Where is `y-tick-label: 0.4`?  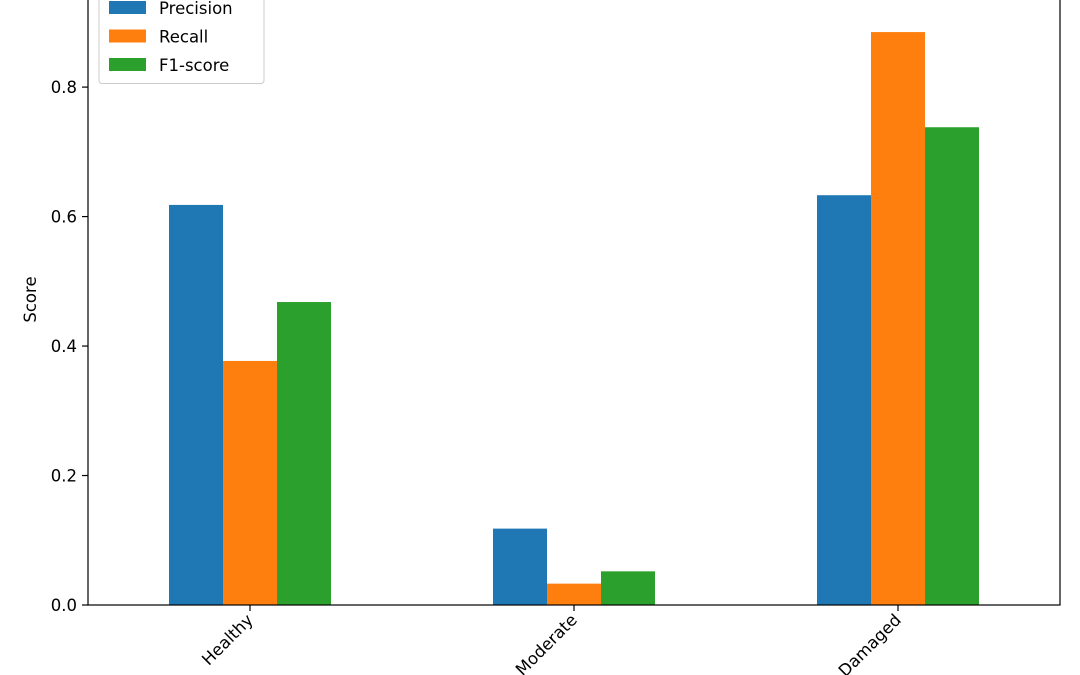 y-tick-label: 0.4 is located at coordinates (64, 346).